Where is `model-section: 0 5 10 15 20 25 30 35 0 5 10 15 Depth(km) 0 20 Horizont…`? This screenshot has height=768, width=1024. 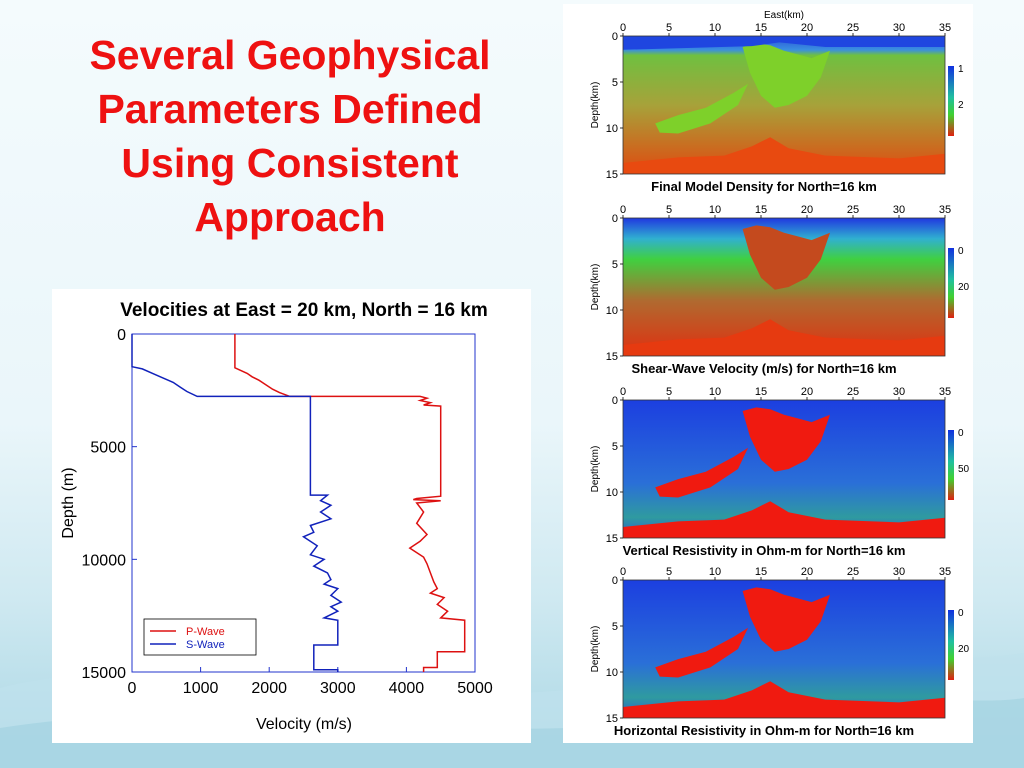 model-section: 0 5 10 15 20 25 30 35 0 5 10 15 Depth(km) 0 20 Horizont… is located at coordinates (780, 652).